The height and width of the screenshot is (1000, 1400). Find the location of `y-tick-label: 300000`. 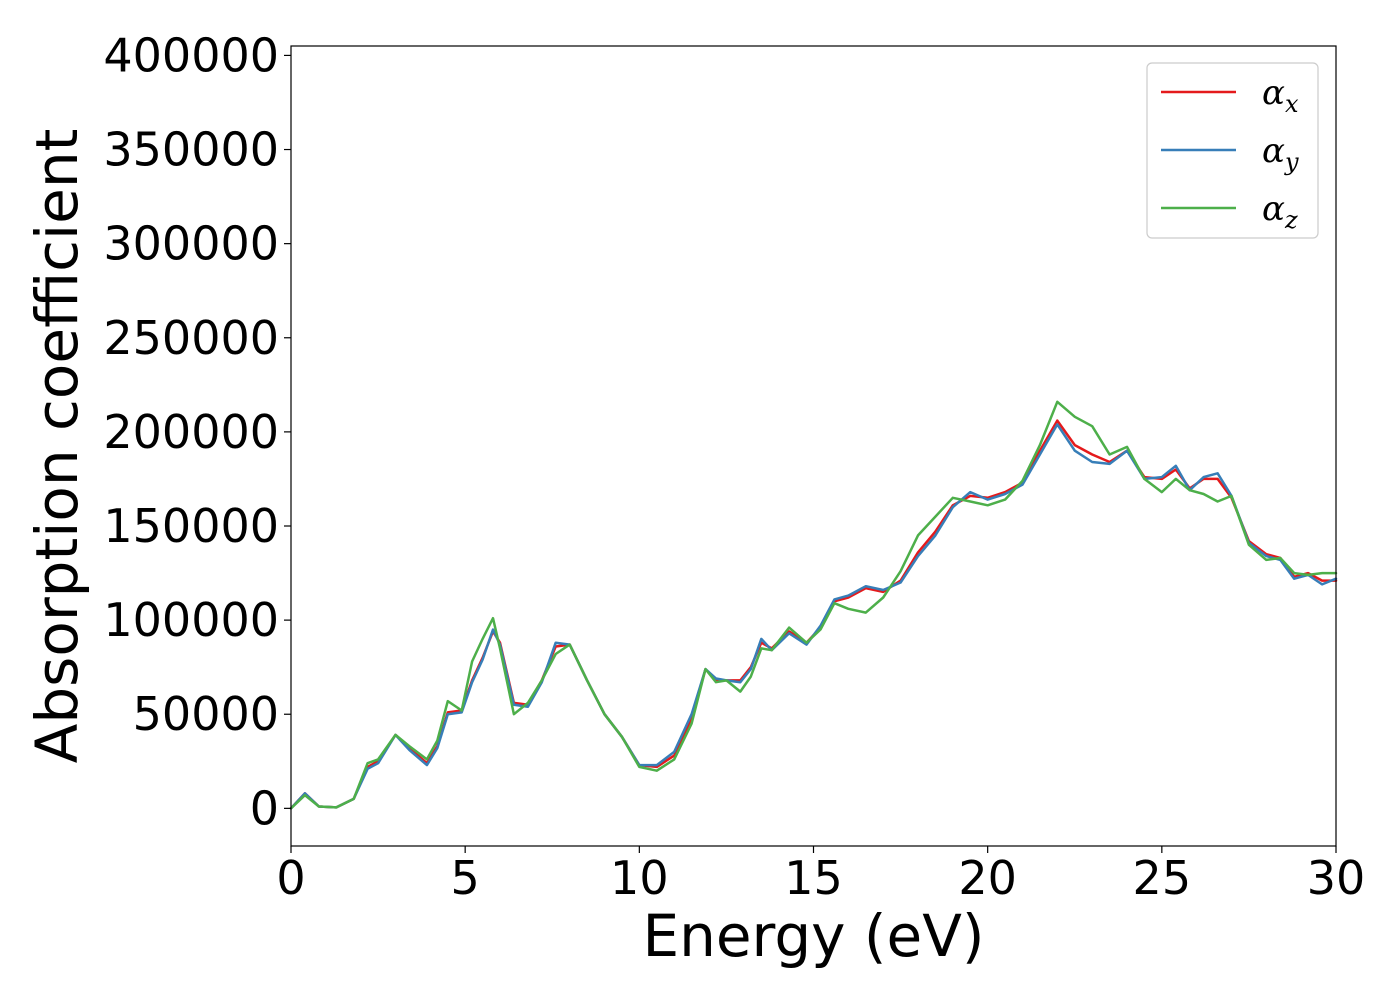

y-tick-label: 300000 is located at coordinates (191, 244).